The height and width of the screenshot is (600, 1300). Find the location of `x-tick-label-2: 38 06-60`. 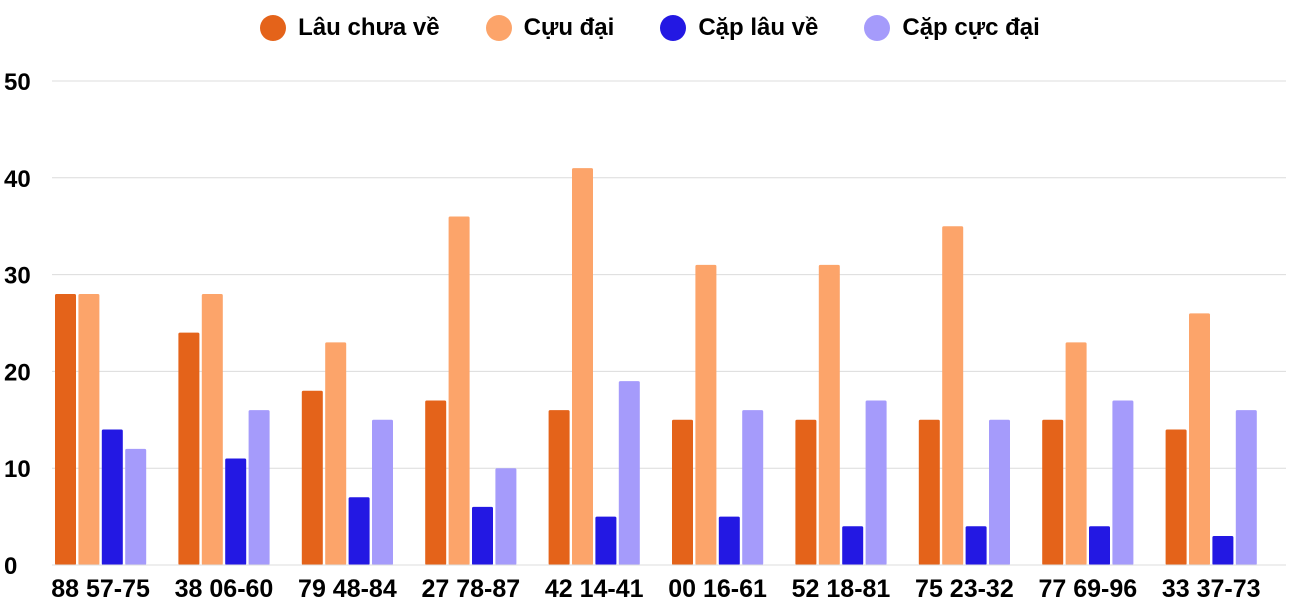

x-tick-label-2: 38 06-60 is located at coordinates (224, 587).